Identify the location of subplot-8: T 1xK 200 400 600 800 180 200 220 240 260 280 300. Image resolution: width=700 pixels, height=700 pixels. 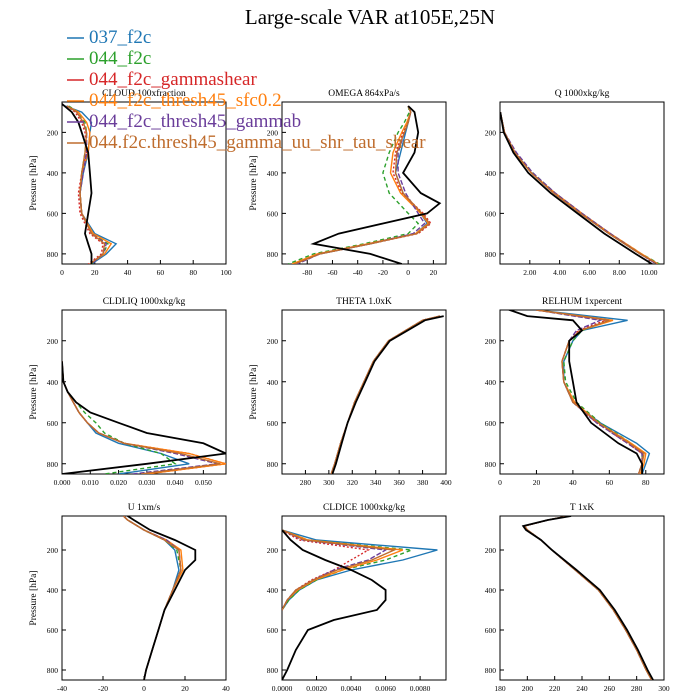
(577, 598).